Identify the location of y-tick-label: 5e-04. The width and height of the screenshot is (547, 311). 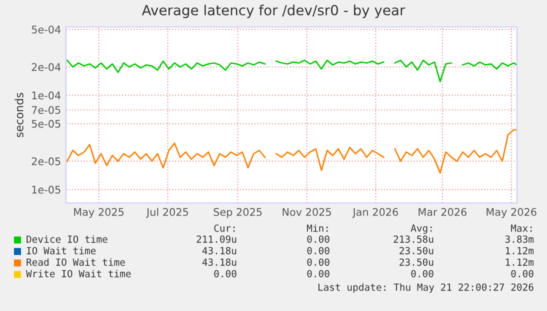
(46, 30).